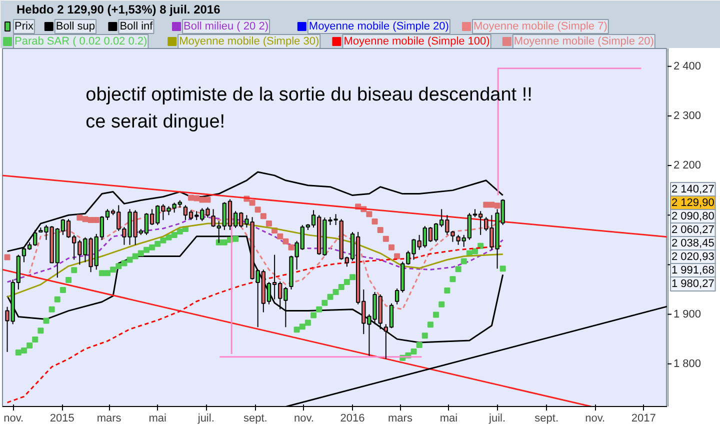 Image resolution: width=720 pixels, height=430 pixels. What do you see at coordinates (76, 26) in the screenshot?
I see `legend-label: Boll sup` at bounding box center [76, 26].